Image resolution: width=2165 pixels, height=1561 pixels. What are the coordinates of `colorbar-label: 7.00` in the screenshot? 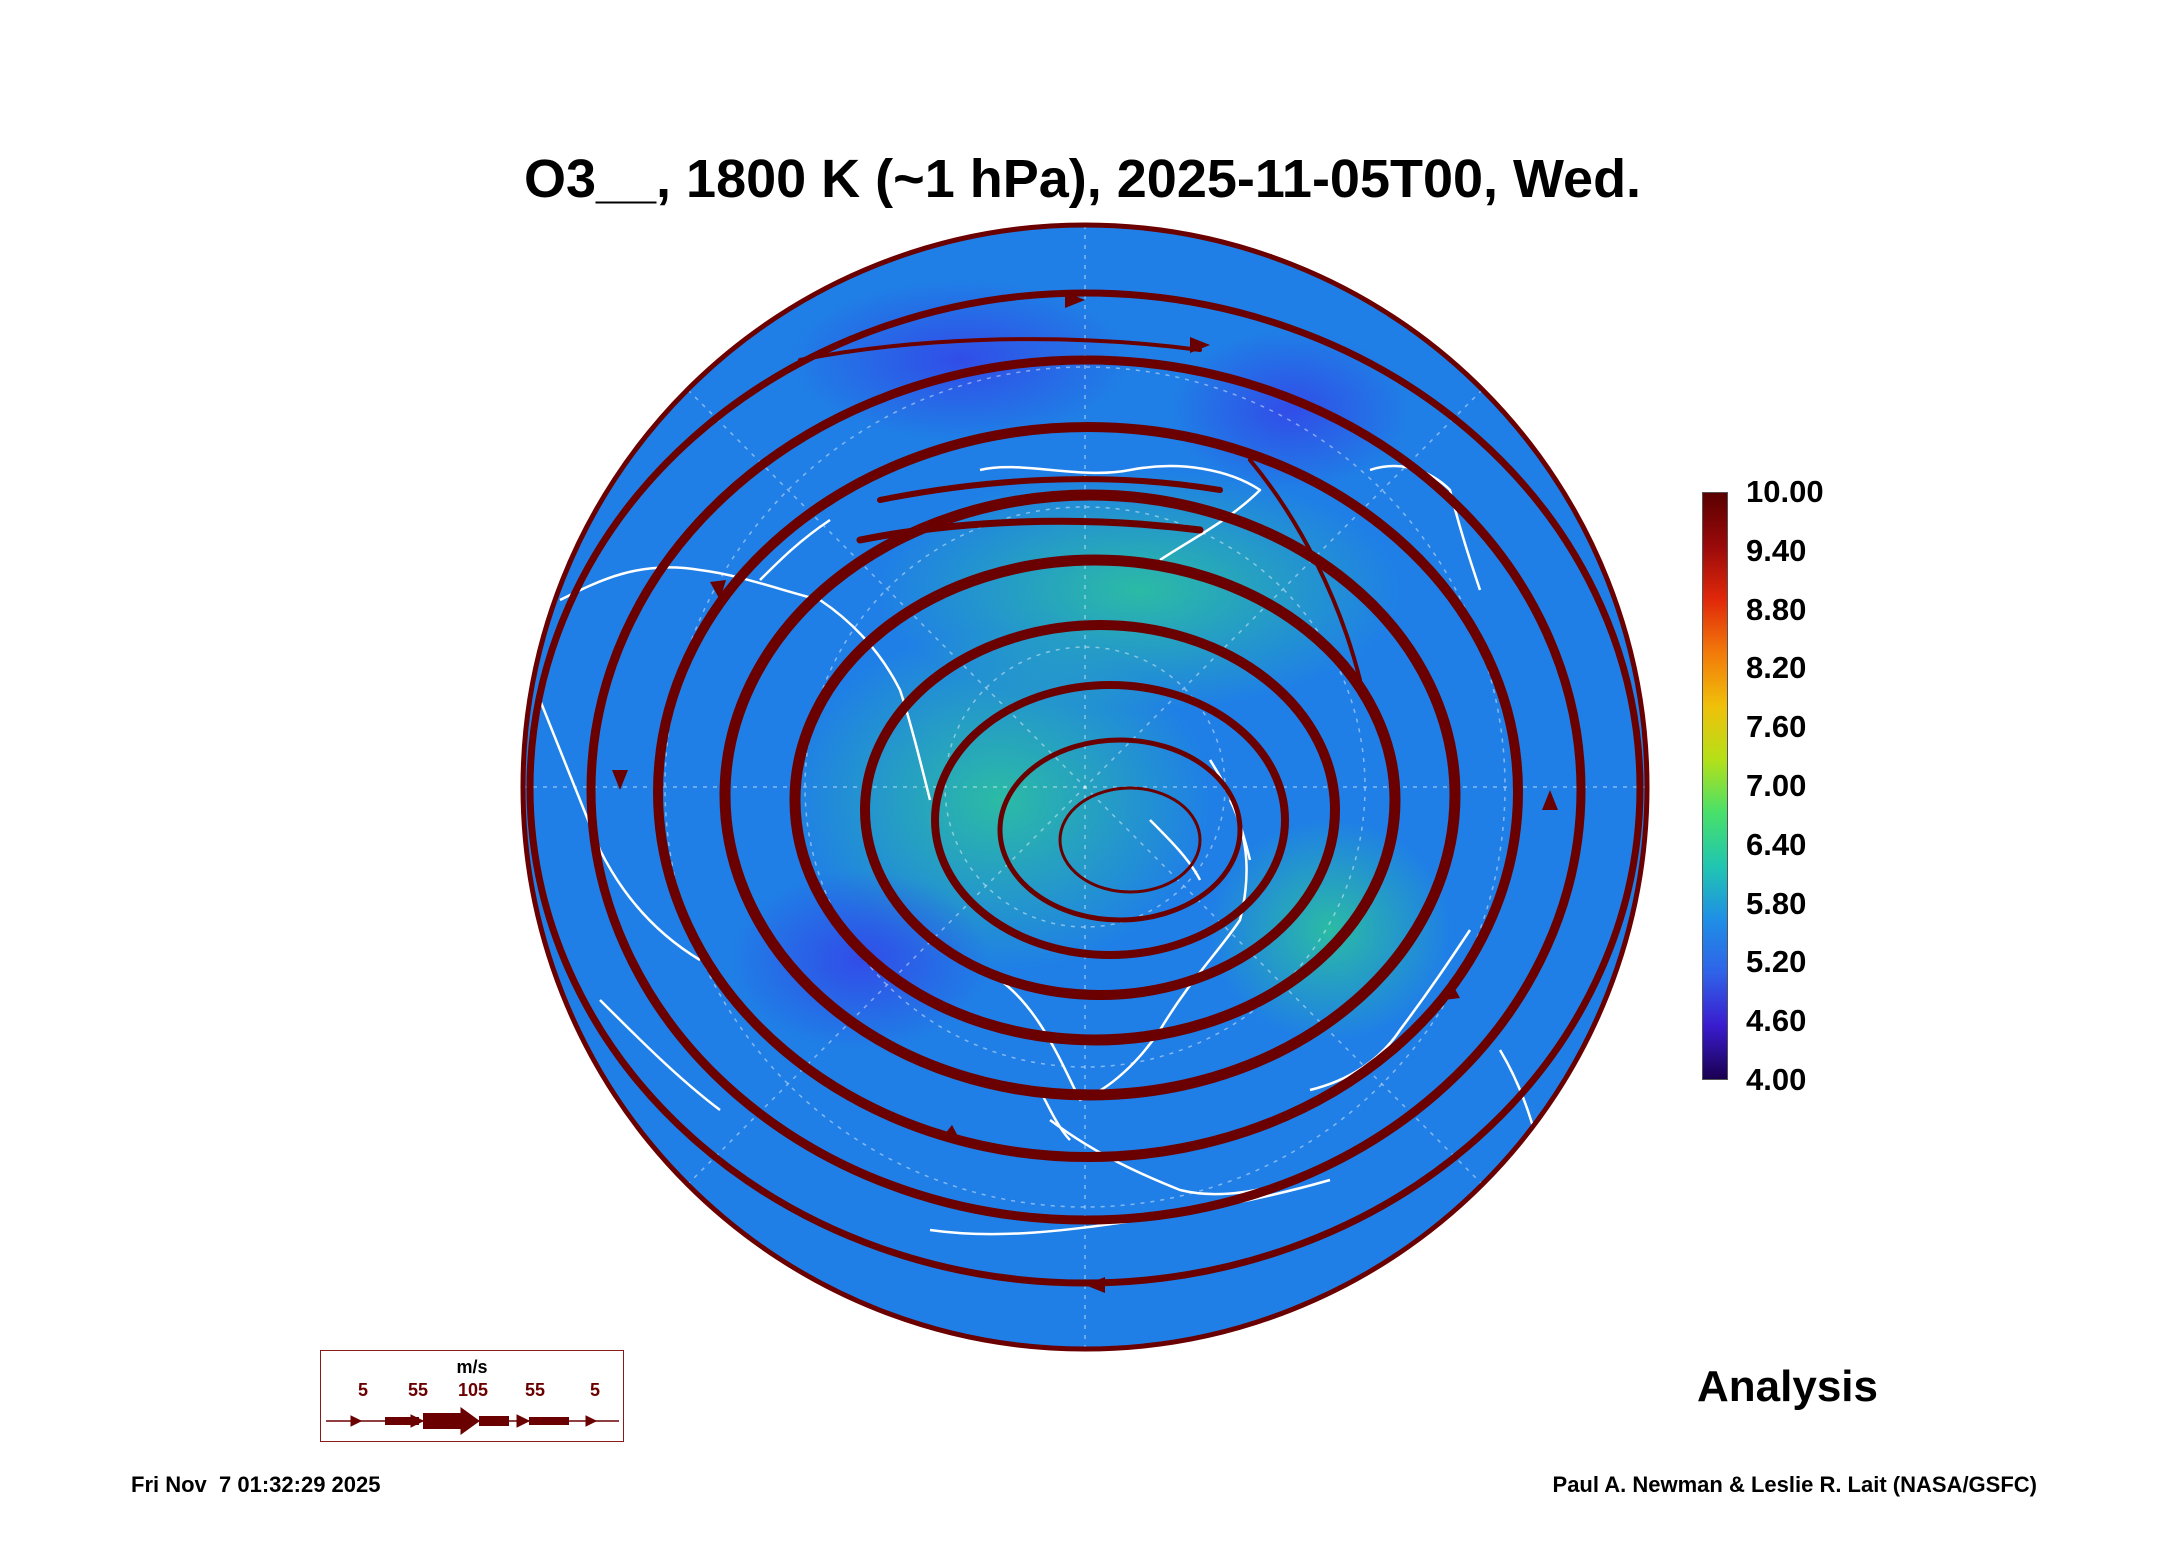 It's located at (1776, 785).